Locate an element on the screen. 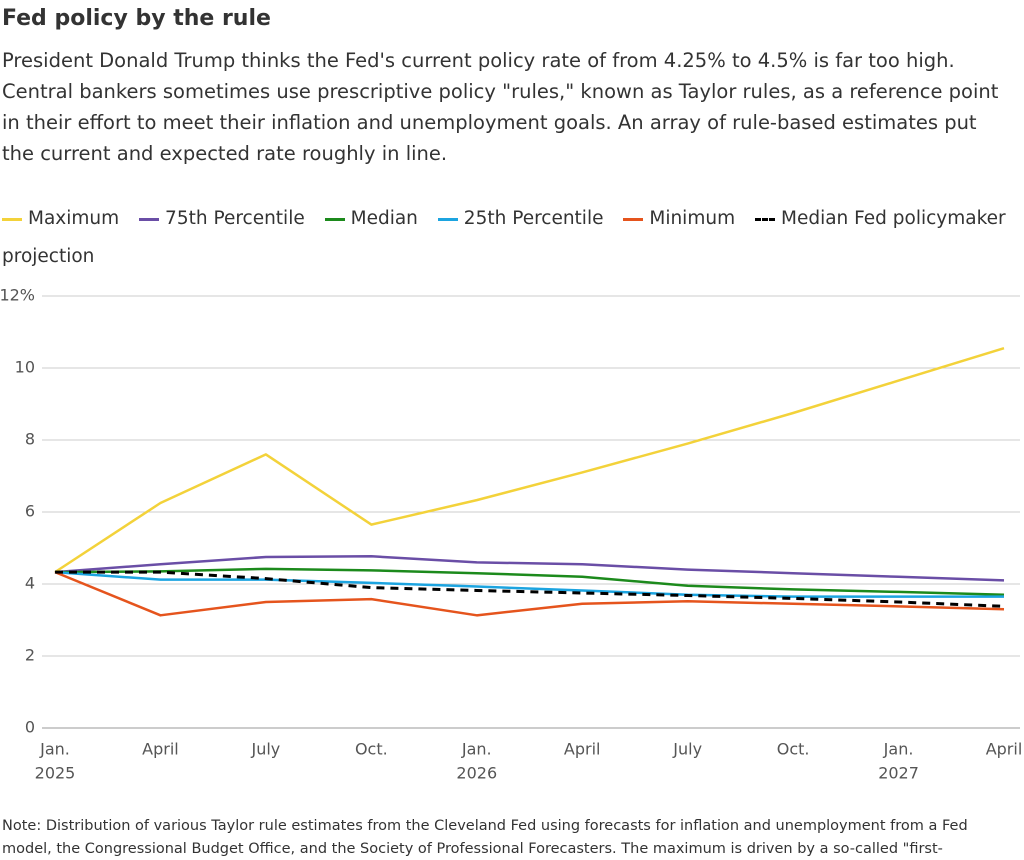 The image size is (1024, 860). y-tick-label: 0 is located at coordinates (30, 727).